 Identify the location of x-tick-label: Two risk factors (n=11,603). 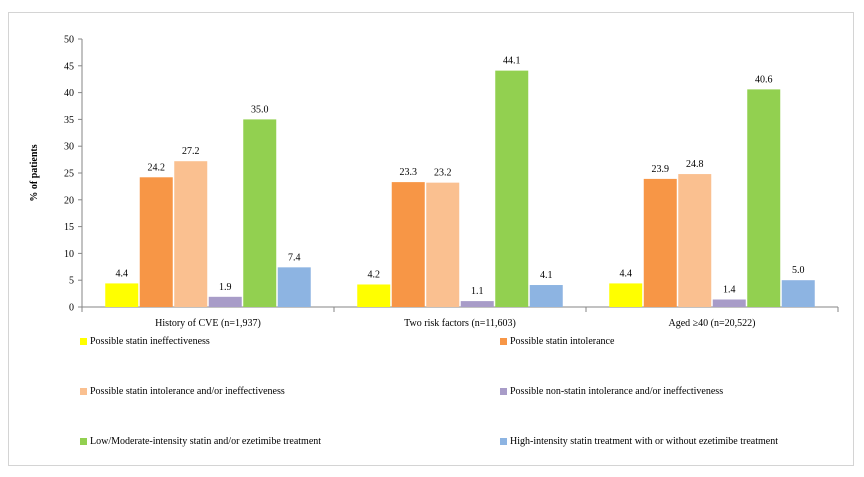
(460, 323).